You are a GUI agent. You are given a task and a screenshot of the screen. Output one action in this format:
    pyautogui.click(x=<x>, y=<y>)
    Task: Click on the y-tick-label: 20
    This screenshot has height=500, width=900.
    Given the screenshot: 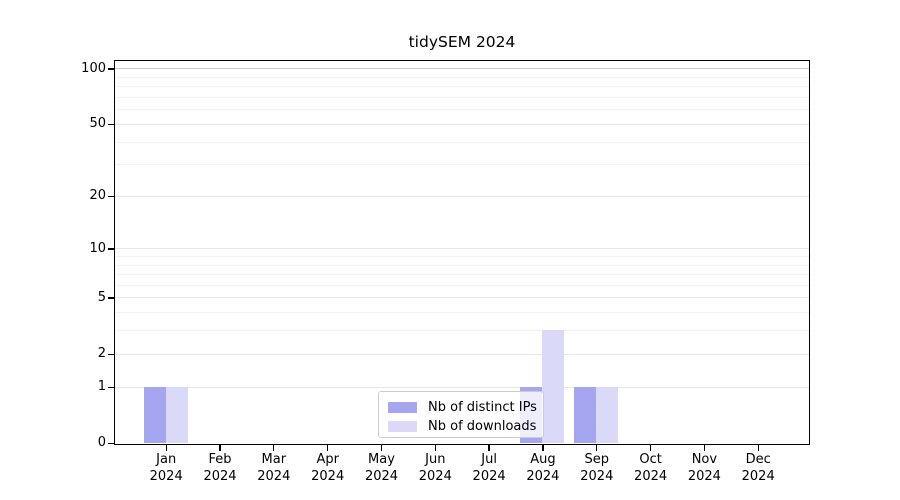 What is the action you would take?
    pyautogui.click(x=97, y=196)
    